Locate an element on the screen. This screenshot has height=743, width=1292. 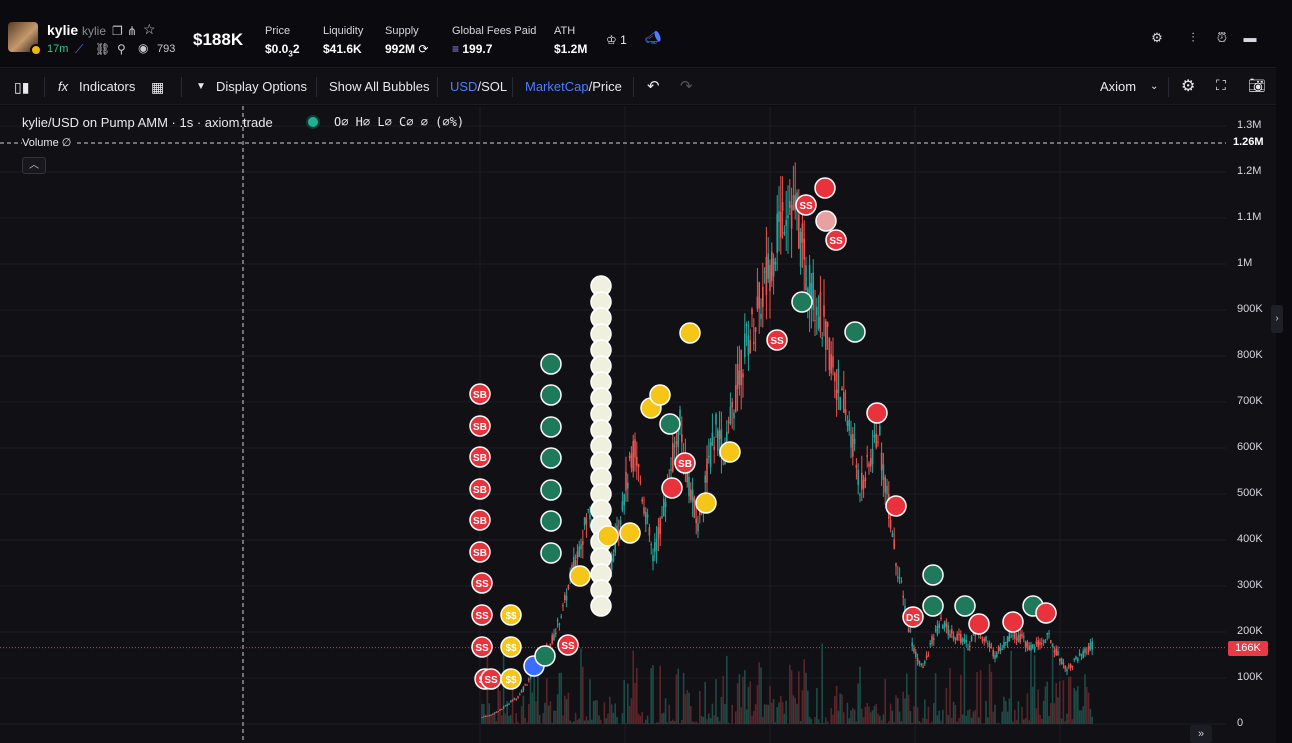
refresh-icon: ⟳ is located at coordinates (423, 49).